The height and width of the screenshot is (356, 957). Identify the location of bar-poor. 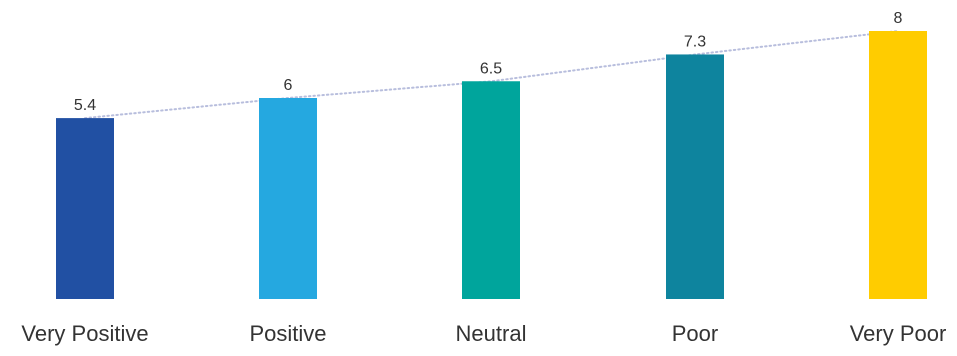
(695, 177).